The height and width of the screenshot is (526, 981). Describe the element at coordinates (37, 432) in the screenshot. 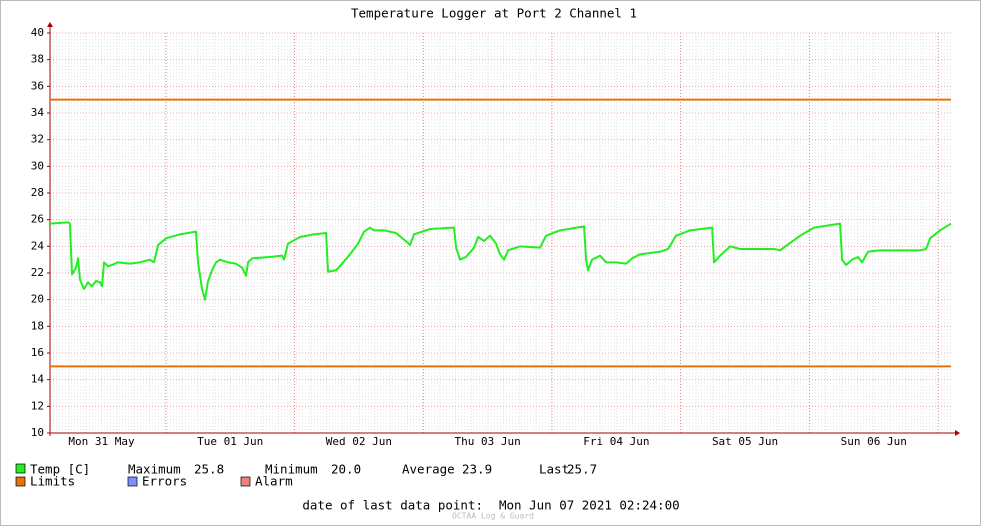

I see `y-tick-label: 10` at that location.